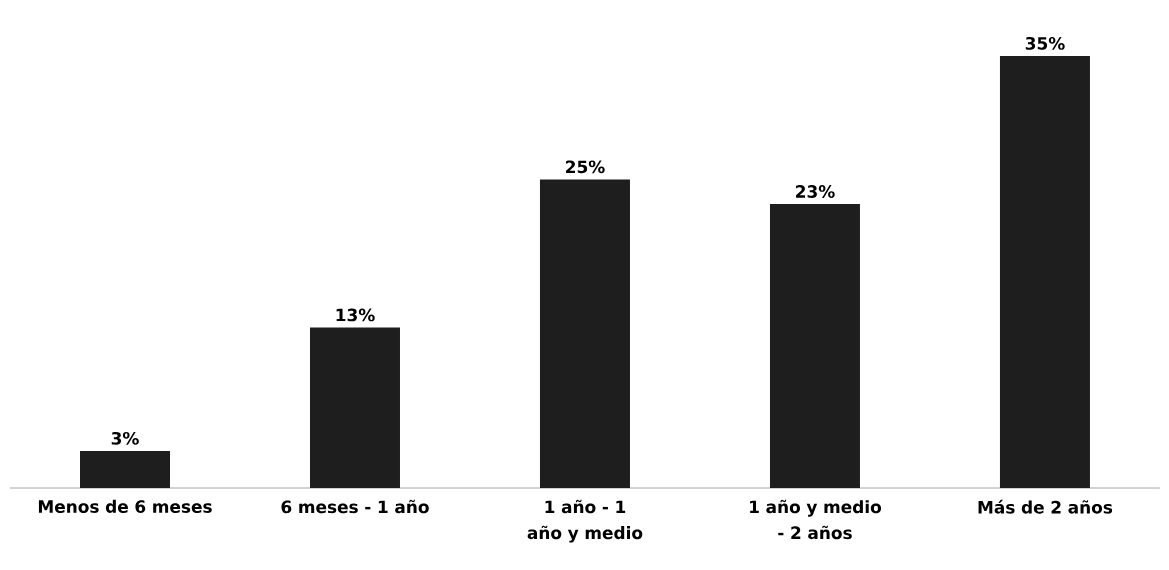 The height and width of the screenshot is (570, 1169). What do you see at coordinates (815, 191) in the screenshot?
I see `data-label: 23%` at bounding box center [815, 191].